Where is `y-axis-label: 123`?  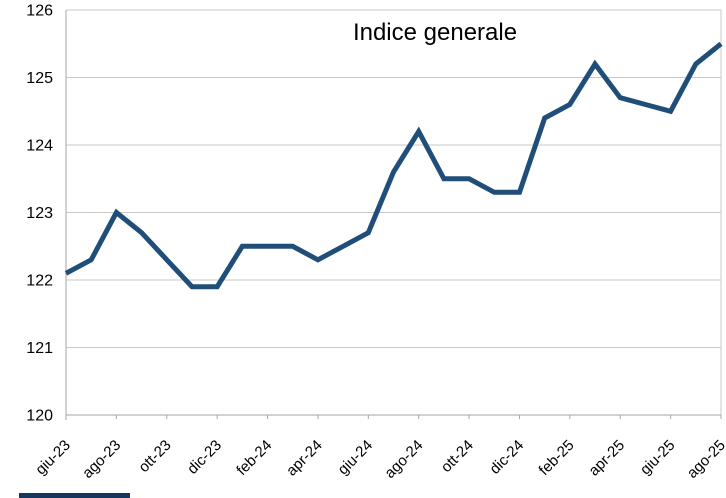 y-axis-label: 123 is located at coordinates (39, 213).